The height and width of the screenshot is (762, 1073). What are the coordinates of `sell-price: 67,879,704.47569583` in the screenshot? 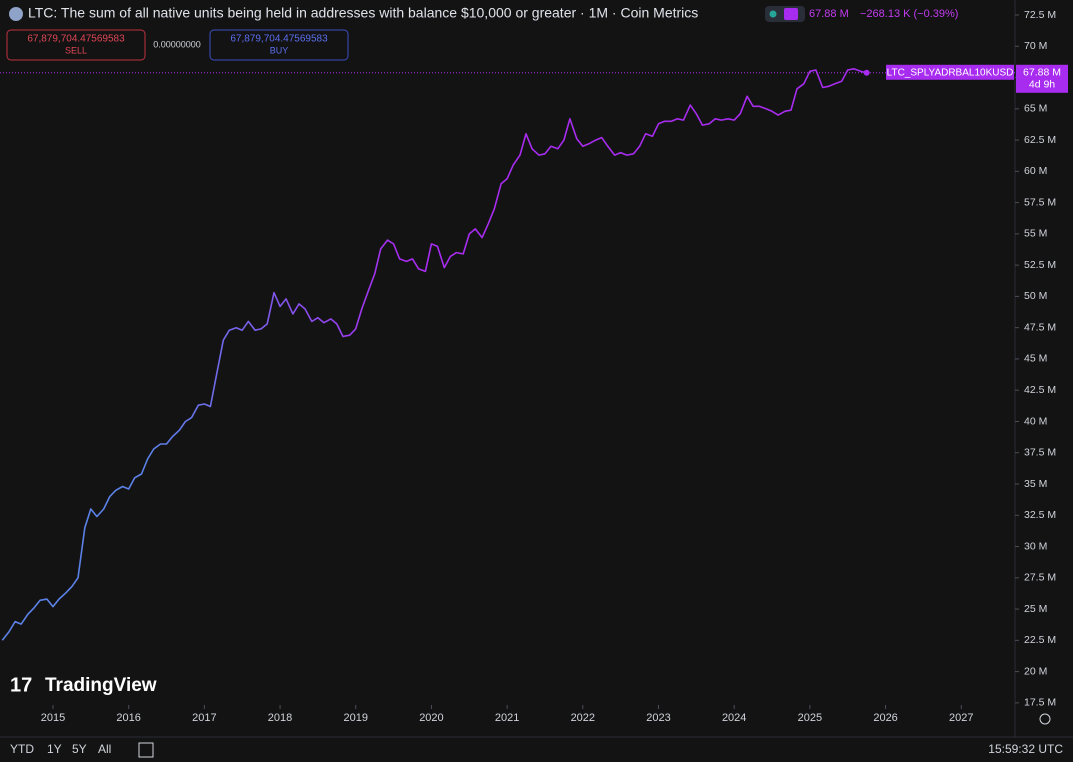 It's located at (76, 39).